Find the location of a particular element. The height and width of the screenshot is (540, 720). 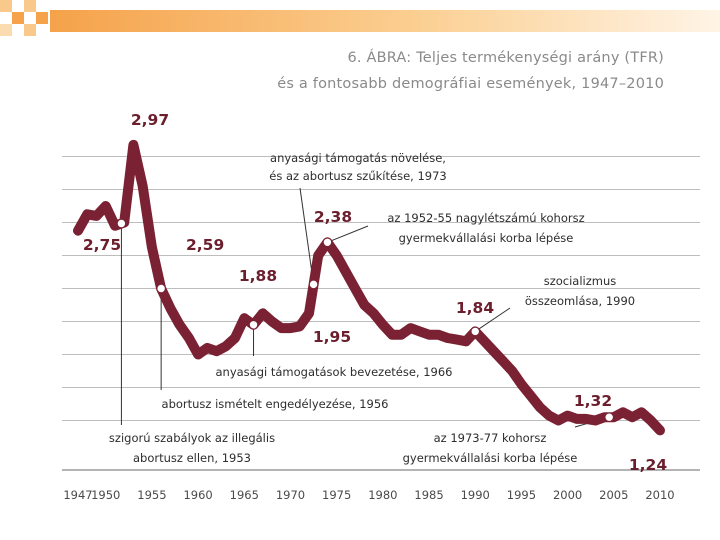

annotation-text: összeomlása, 1990 is located at coordinates (580, 301).